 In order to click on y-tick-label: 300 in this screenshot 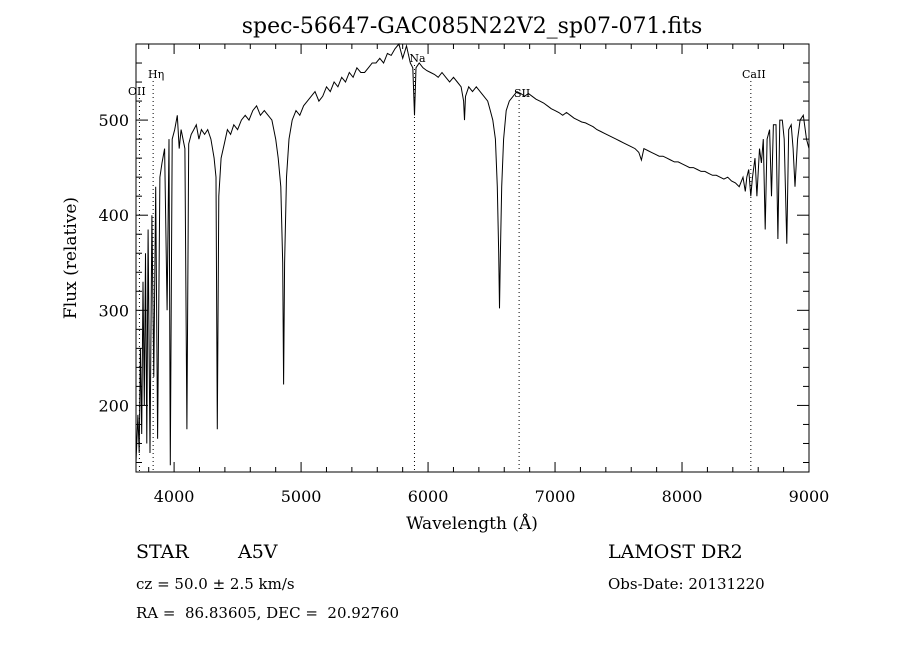, I will do `click(113, 310)`.